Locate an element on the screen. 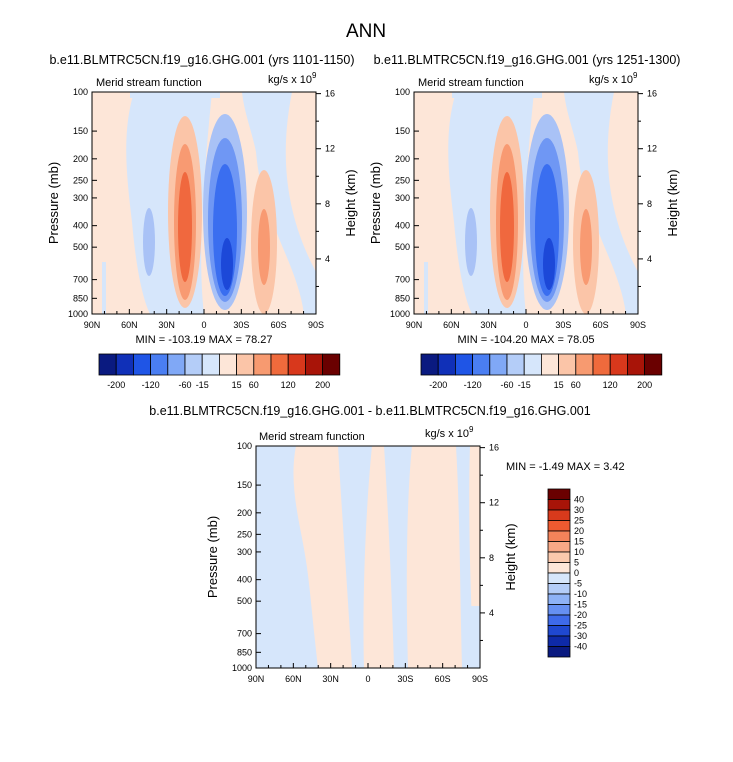  colorbar-label: 30 is located at coordinates (579, 510).